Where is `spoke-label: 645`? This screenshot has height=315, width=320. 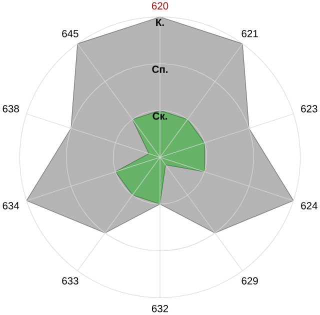 spoke-label: 645 is located at coordinates (70, 34).